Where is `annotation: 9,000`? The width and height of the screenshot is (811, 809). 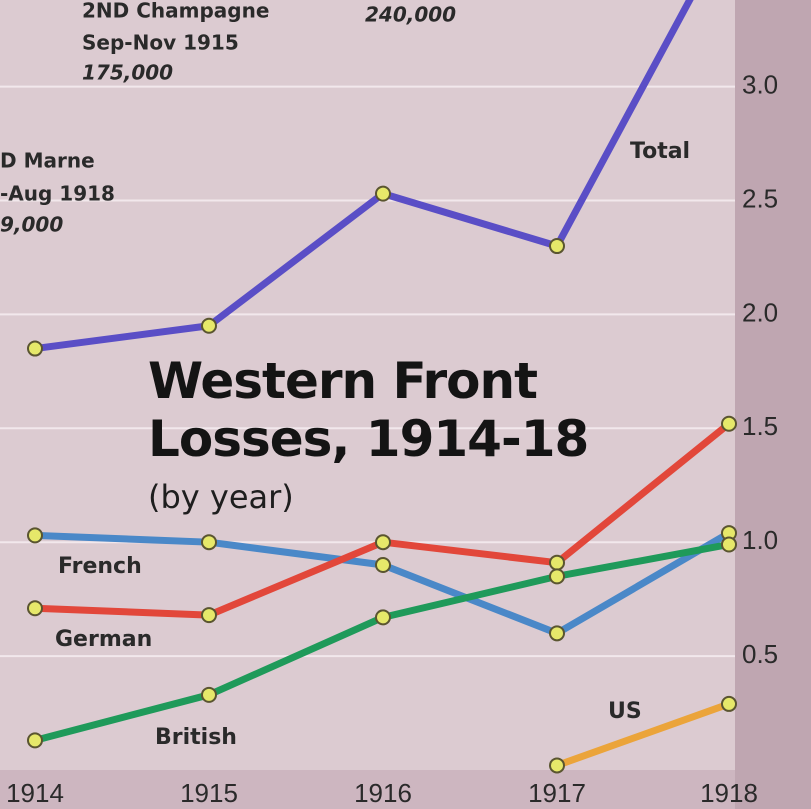 annotation: 9,000 is located at coordinates (31, 225).